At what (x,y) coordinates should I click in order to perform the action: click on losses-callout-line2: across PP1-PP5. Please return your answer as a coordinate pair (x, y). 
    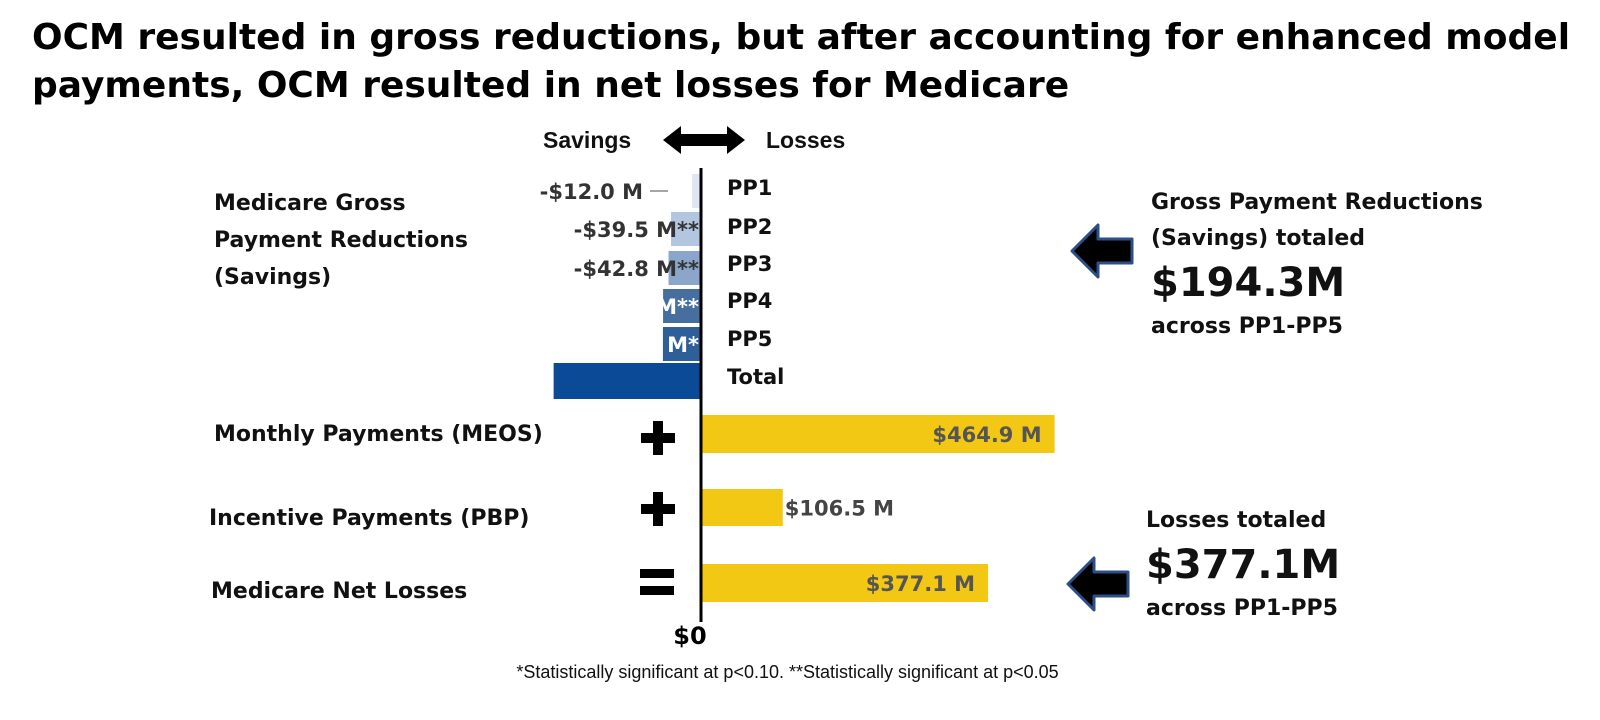
    Looking at the image, I should click on (1242, 608).